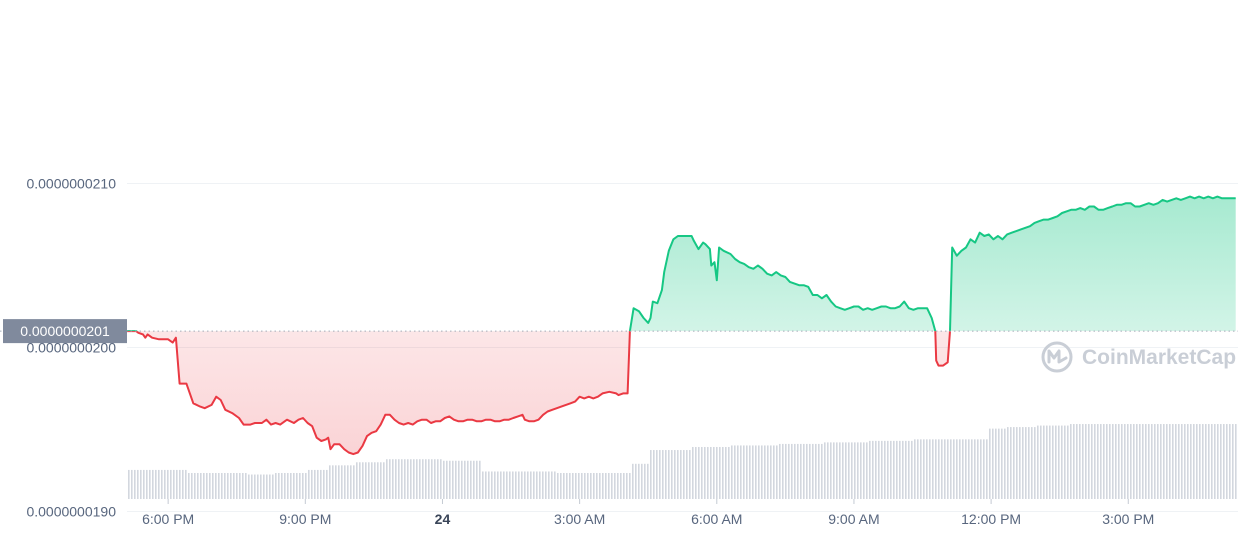 This screenshot has height=533, width=1238. What do you see at coordinates (1138, 357) in the screenshot?
I see `coinmarketcap-watermark: CoinMarketCap` at bounding box center [1138, 357].